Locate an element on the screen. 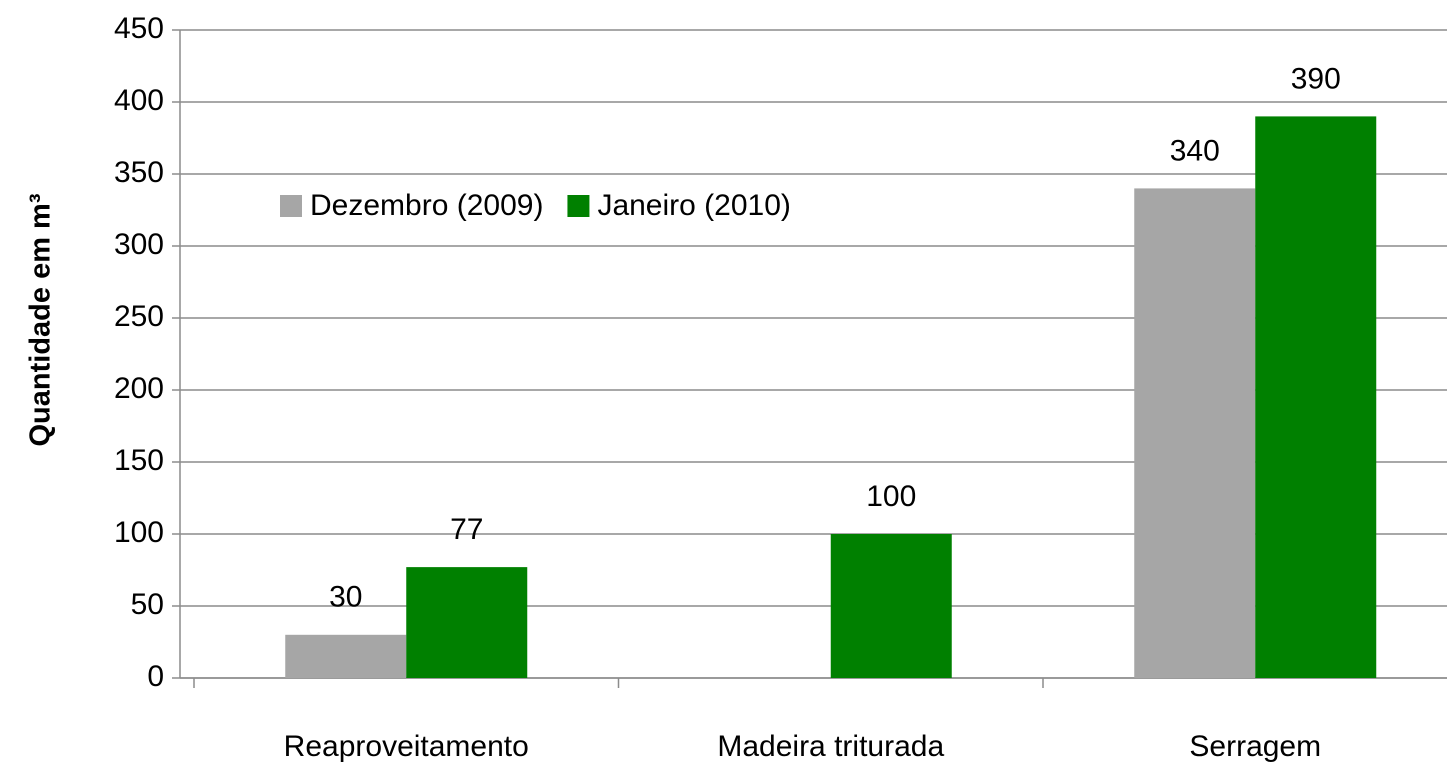 This screenshot has width=1447, height=768. value-label: 30 is located at coordinates (345, 597).